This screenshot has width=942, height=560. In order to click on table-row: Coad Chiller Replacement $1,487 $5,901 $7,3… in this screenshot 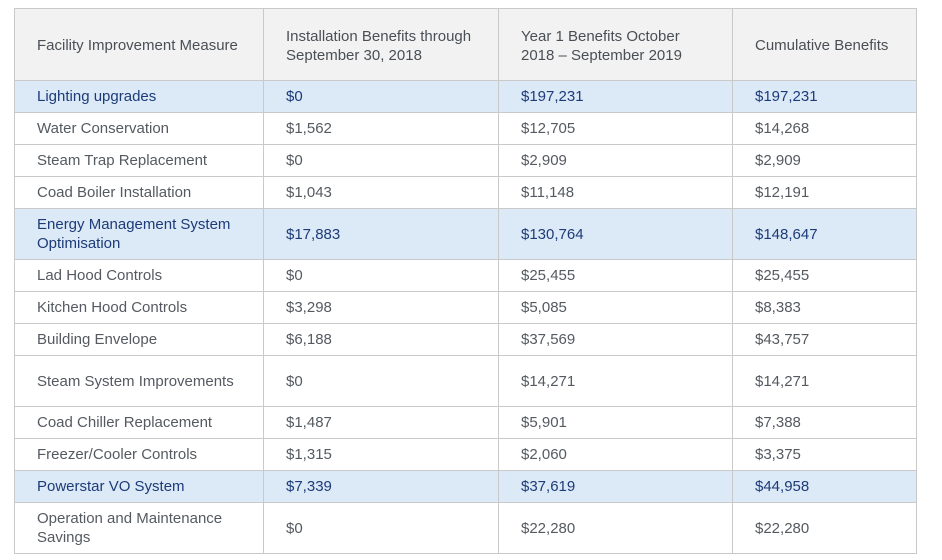, I will do `click(465, 422)`.